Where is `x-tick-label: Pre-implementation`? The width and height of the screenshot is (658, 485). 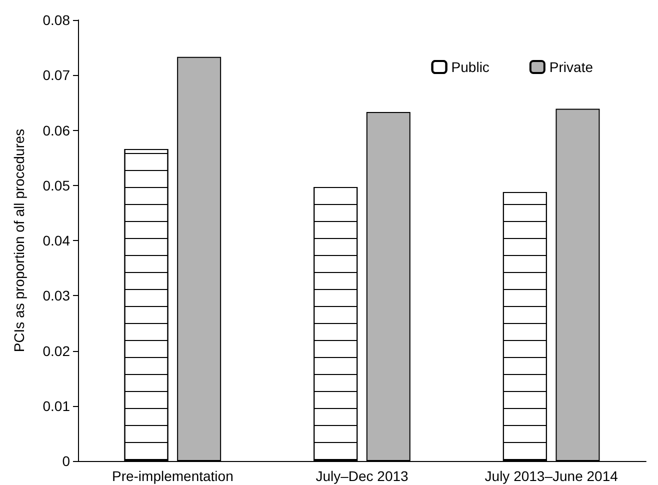 x-tick-label: Pre-implementation is located at coordinates (173, 476).